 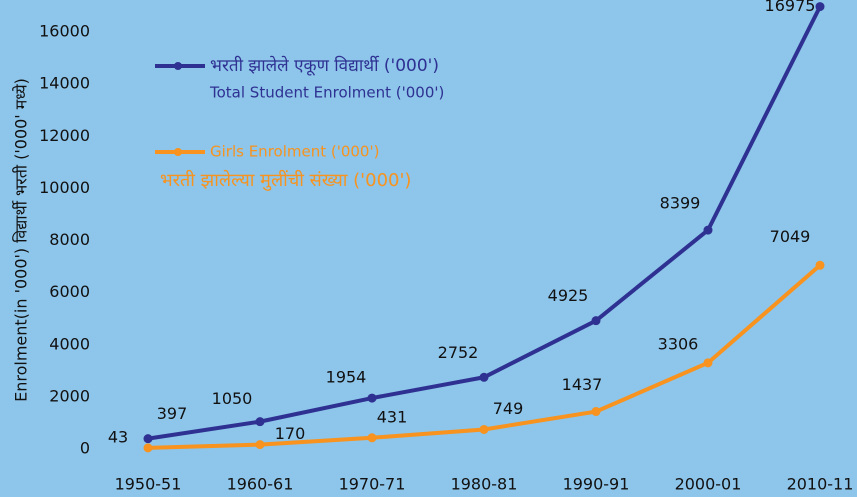 I want to click on x-tick-label: 1990-91, so click(x=596, y=484).